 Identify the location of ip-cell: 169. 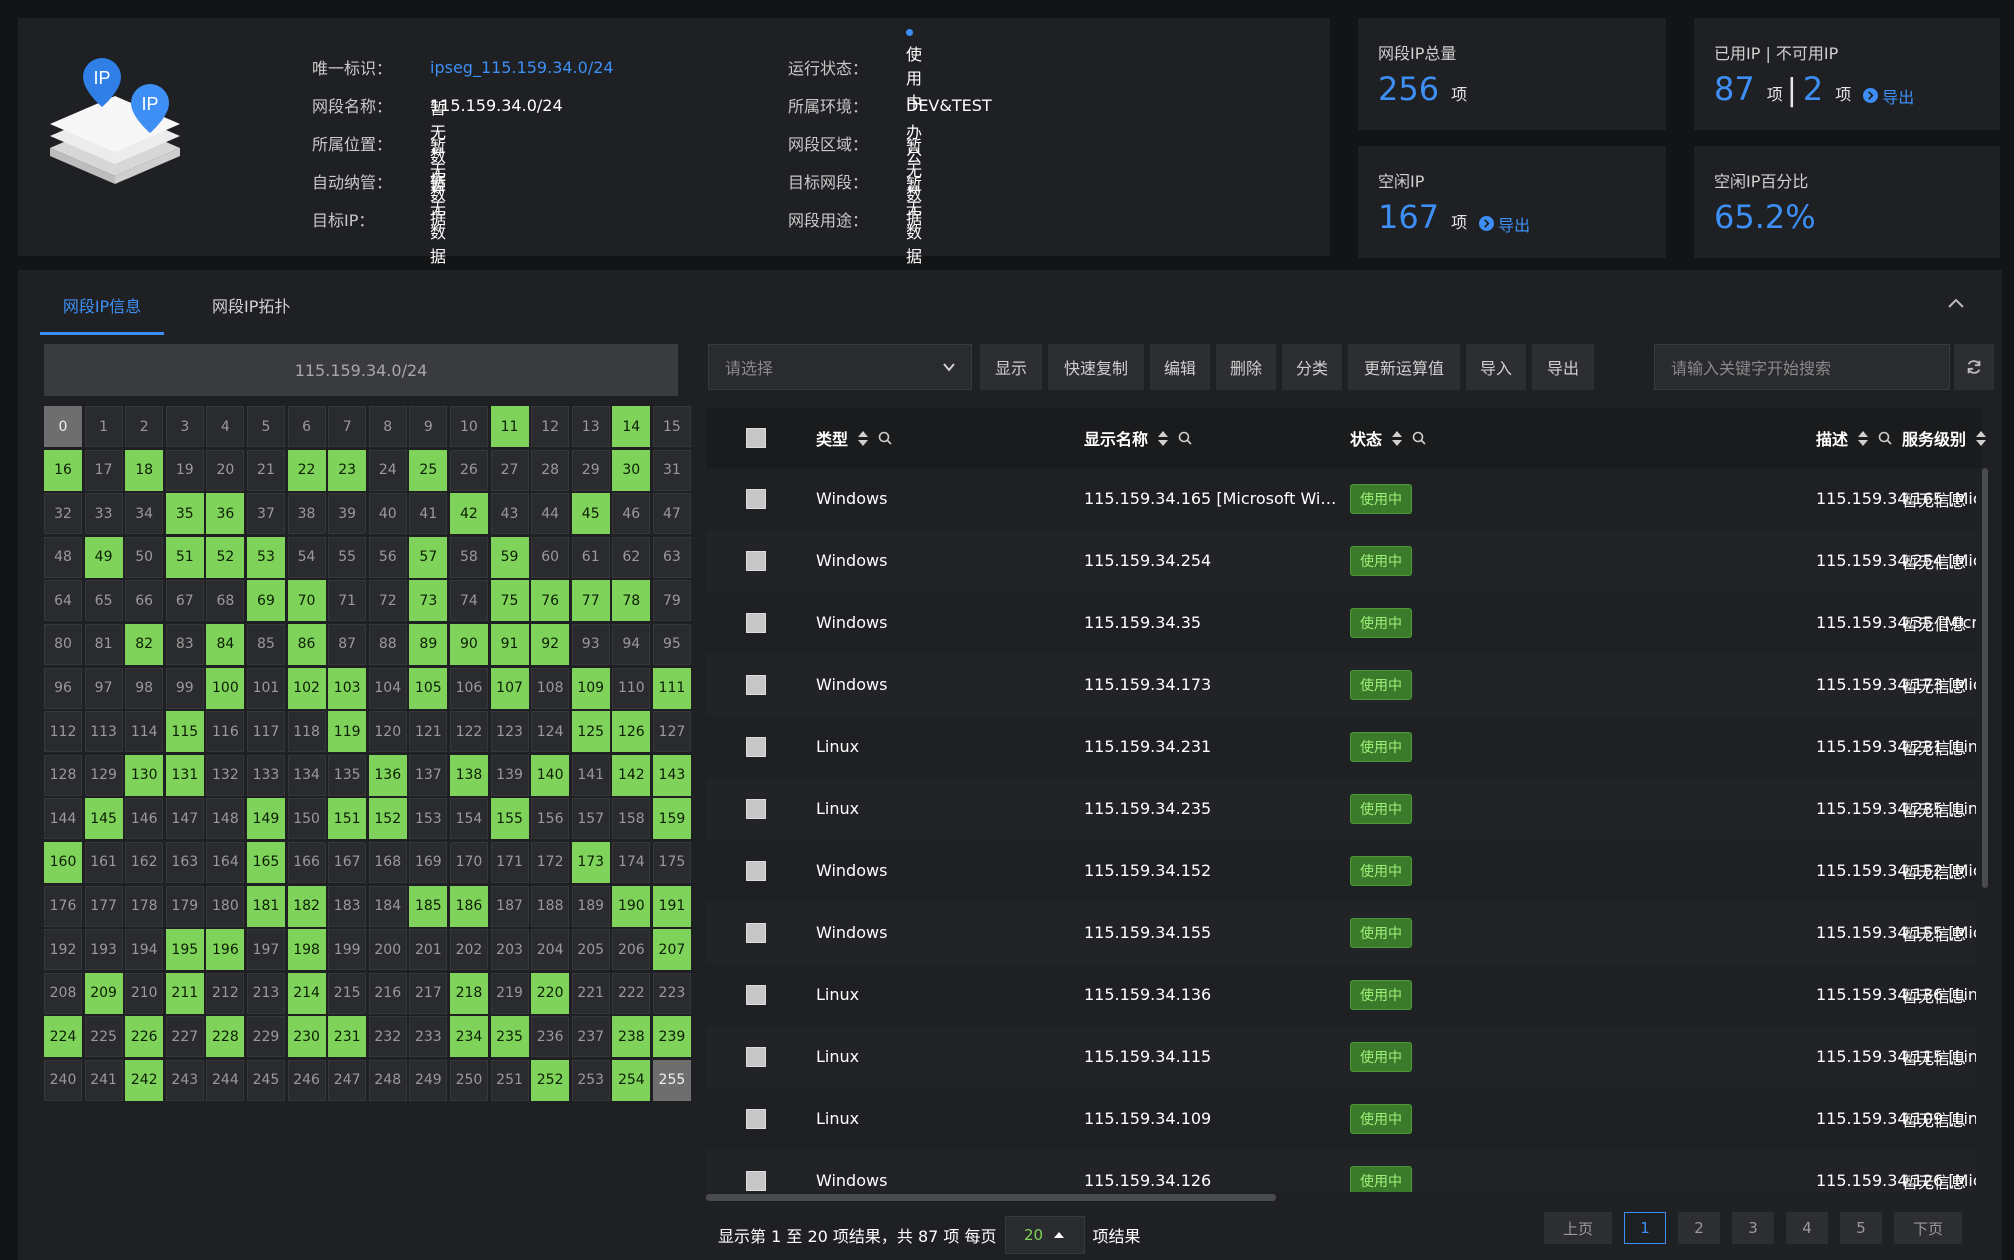
(428, 862).